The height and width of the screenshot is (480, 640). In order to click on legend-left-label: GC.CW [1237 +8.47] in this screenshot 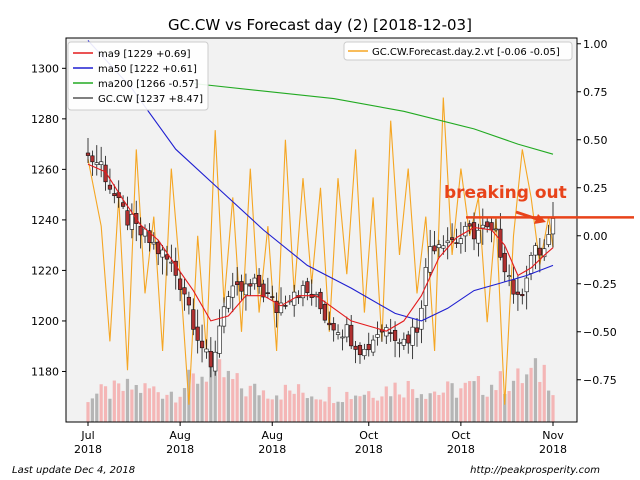, I will do `click(150, 99)`.